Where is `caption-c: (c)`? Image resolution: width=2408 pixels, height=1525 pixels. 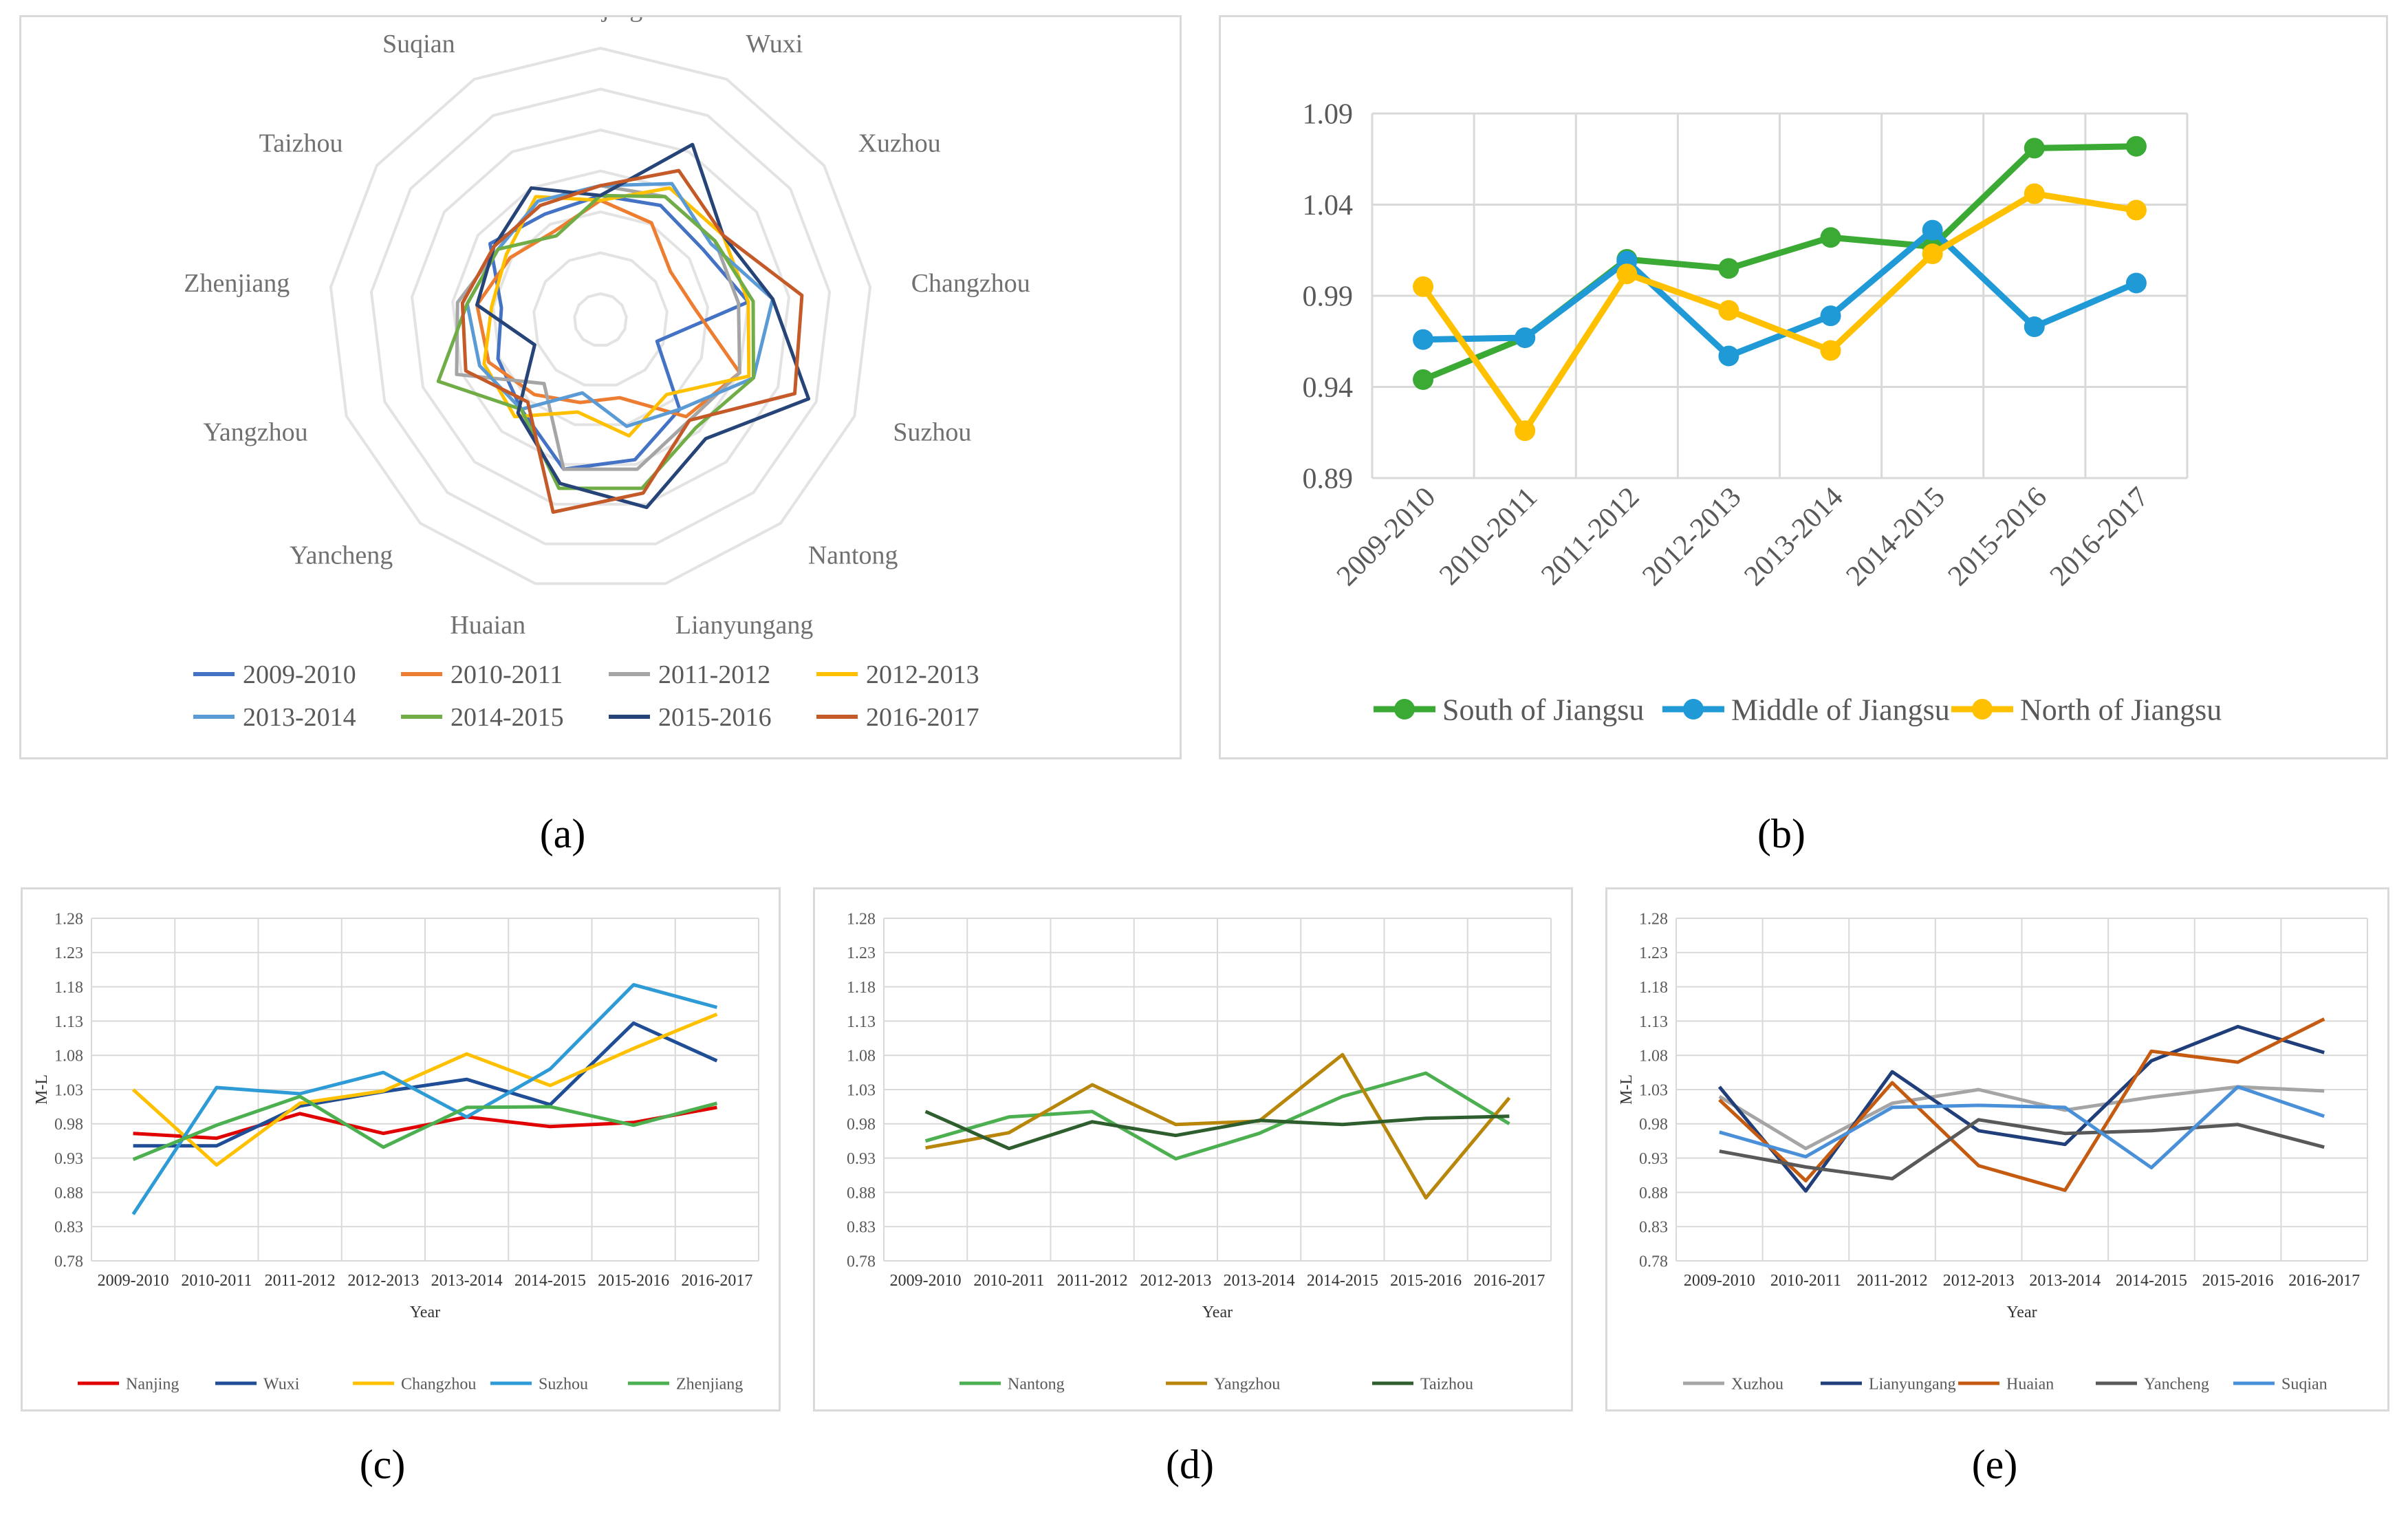
caption-c: (c) is located at coordinates (383, 1465).